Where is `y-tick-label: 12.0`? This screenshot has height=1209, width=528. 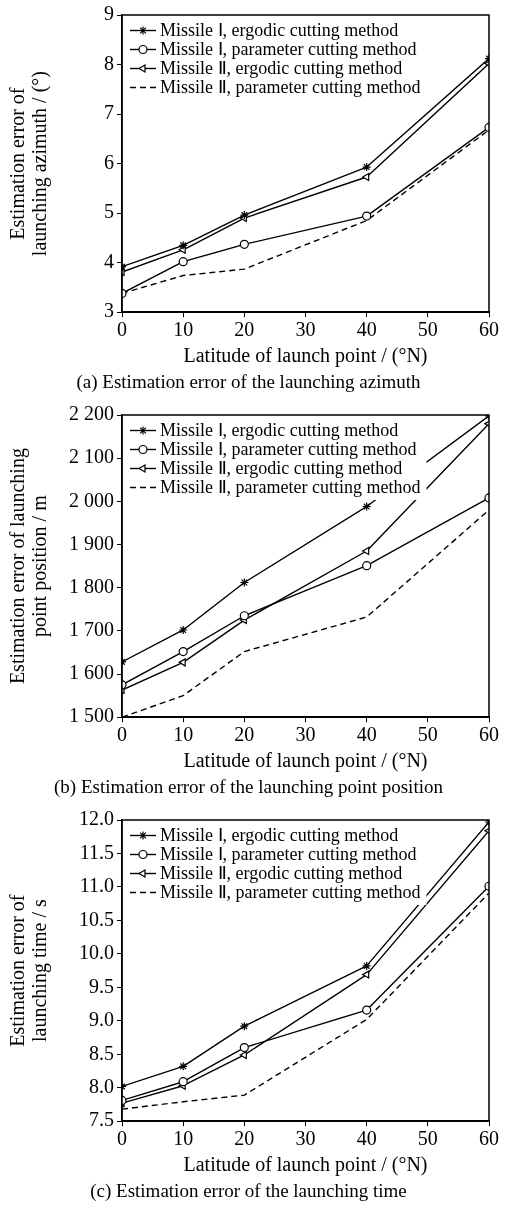 y-tick-label: 12.0 is located at coordinates (96, 818).